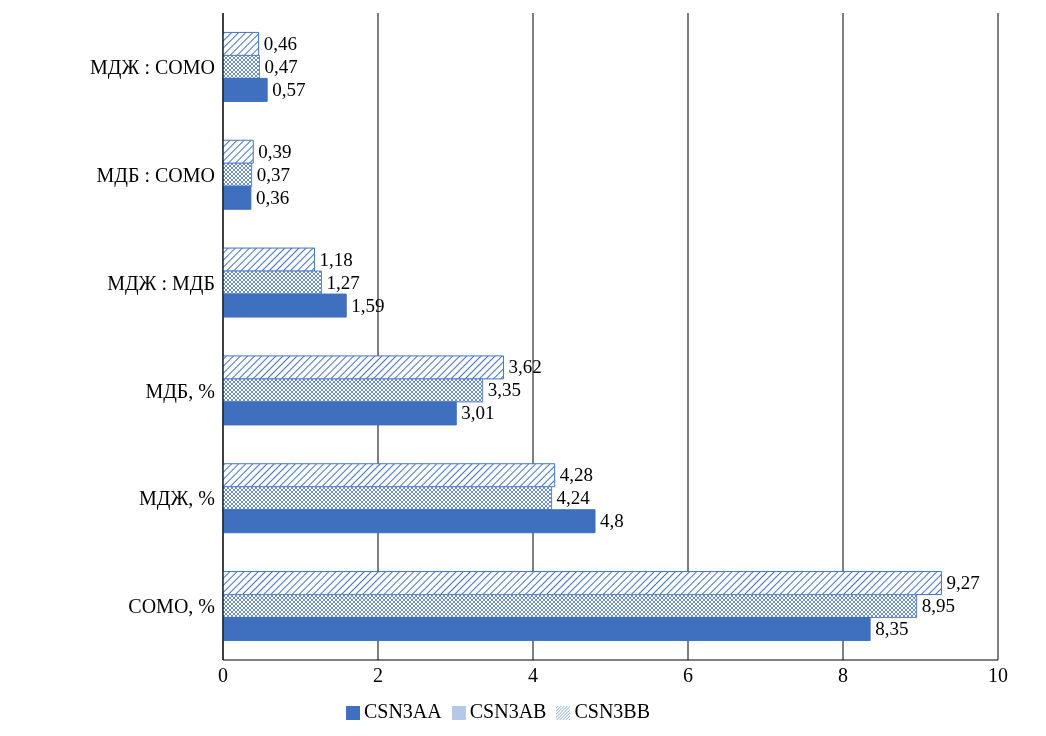 The width and height of the screenshot is (1046, 736). Describe the element at coordinates (281, 66) in the screenshot. I see `data-label: 0,47` at that location.